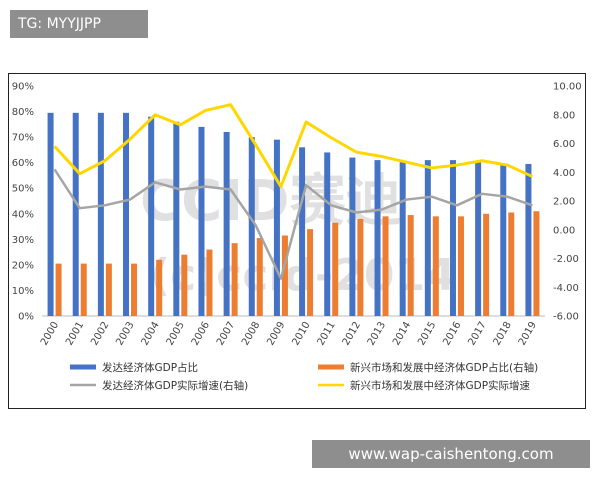 This screenshot has width=600, height=480. I want to click on left-tick-label: 40%, so click(23, 214).